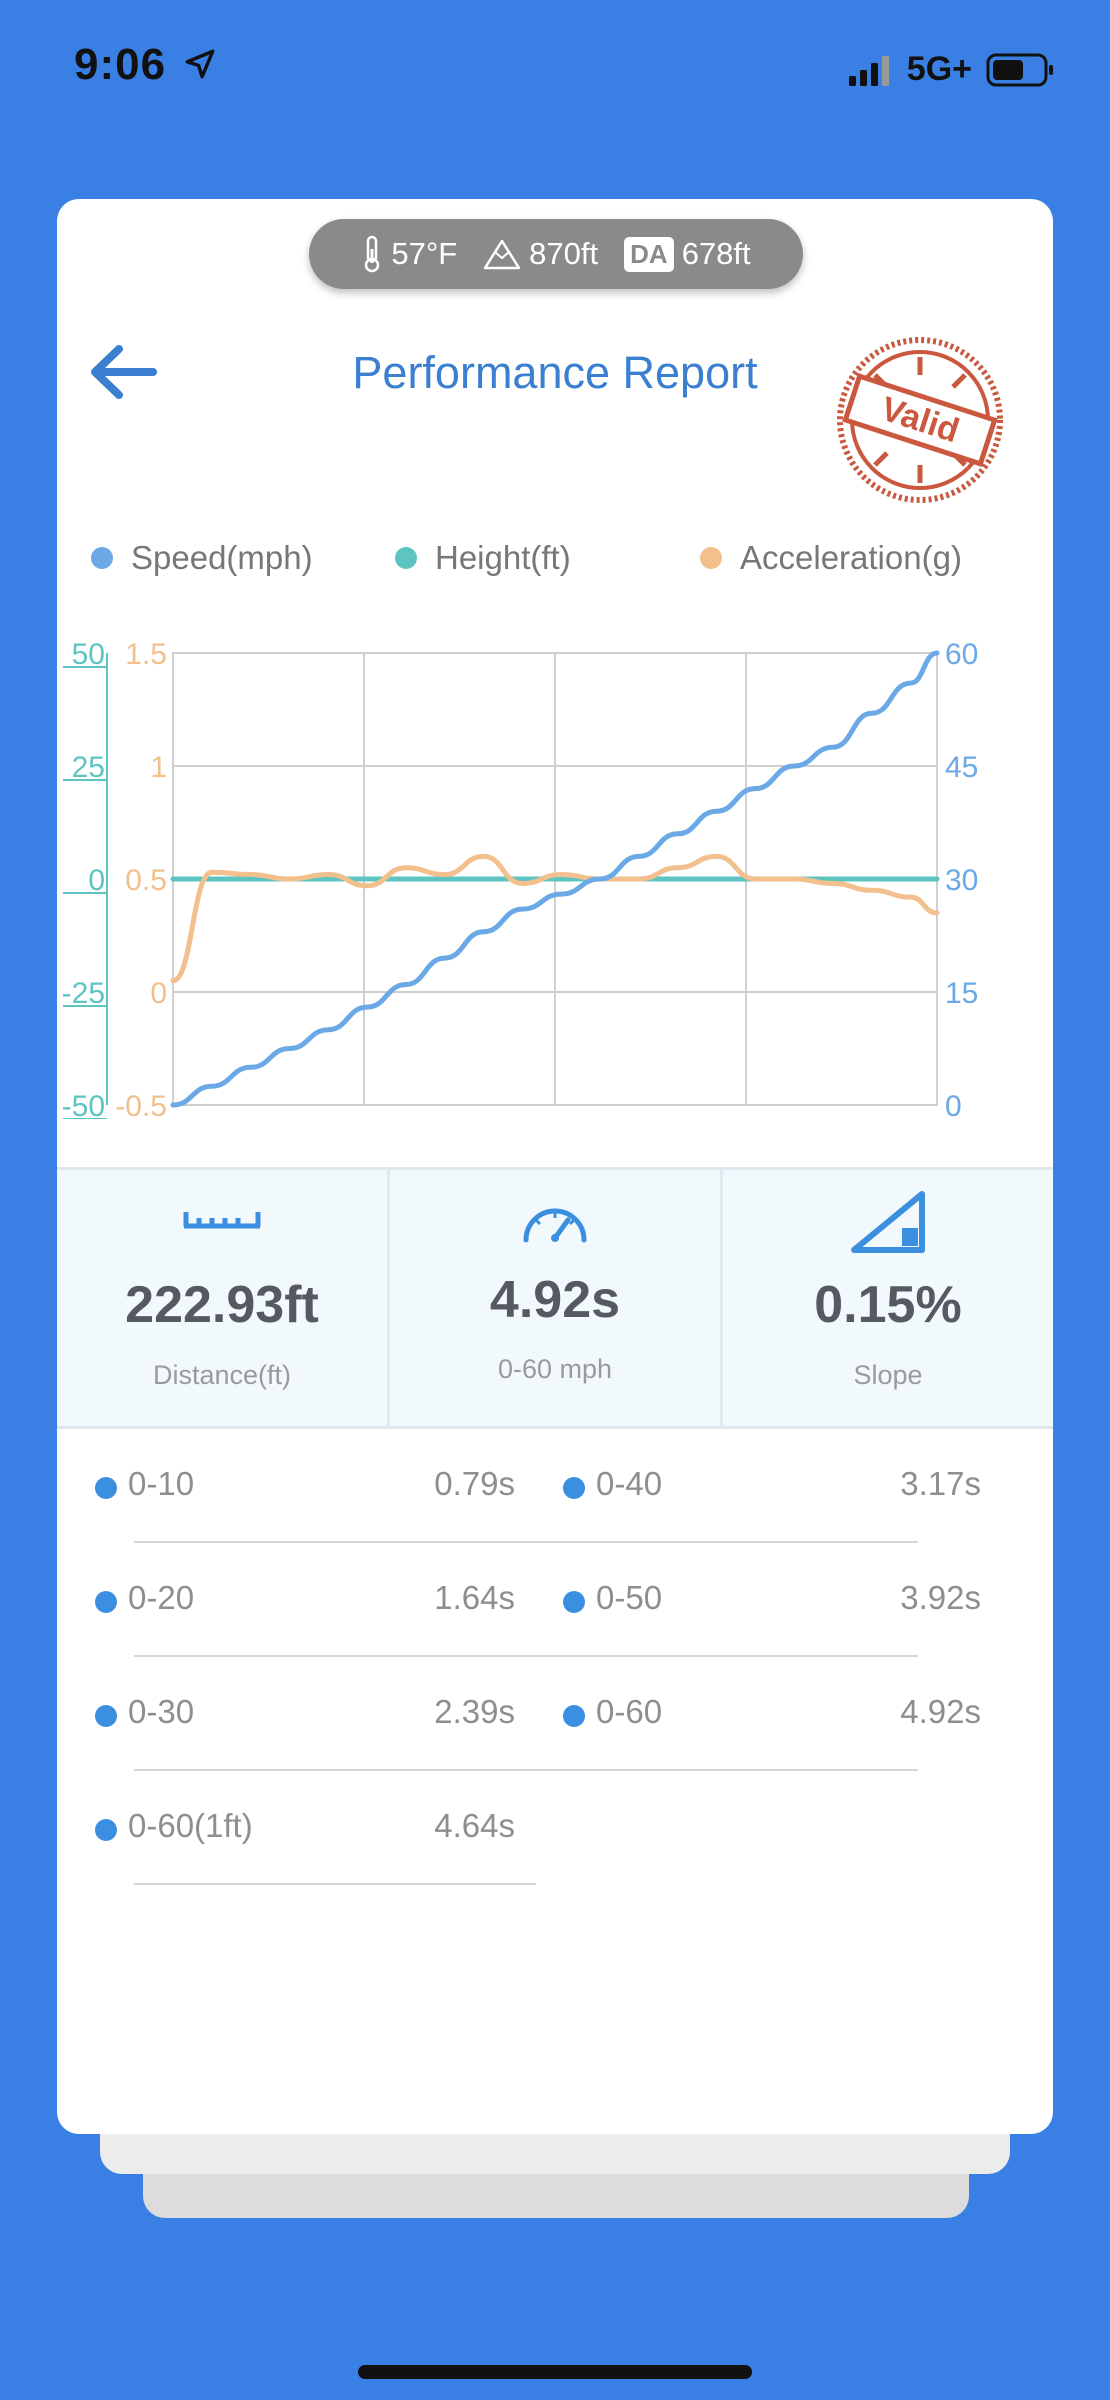 This screenshot has height=2400, width=1110. What do you see at coordinates (961, 654) in the screenshot?
I see `speed-axis-tick-label: 60` at bounding box center [961, 654].